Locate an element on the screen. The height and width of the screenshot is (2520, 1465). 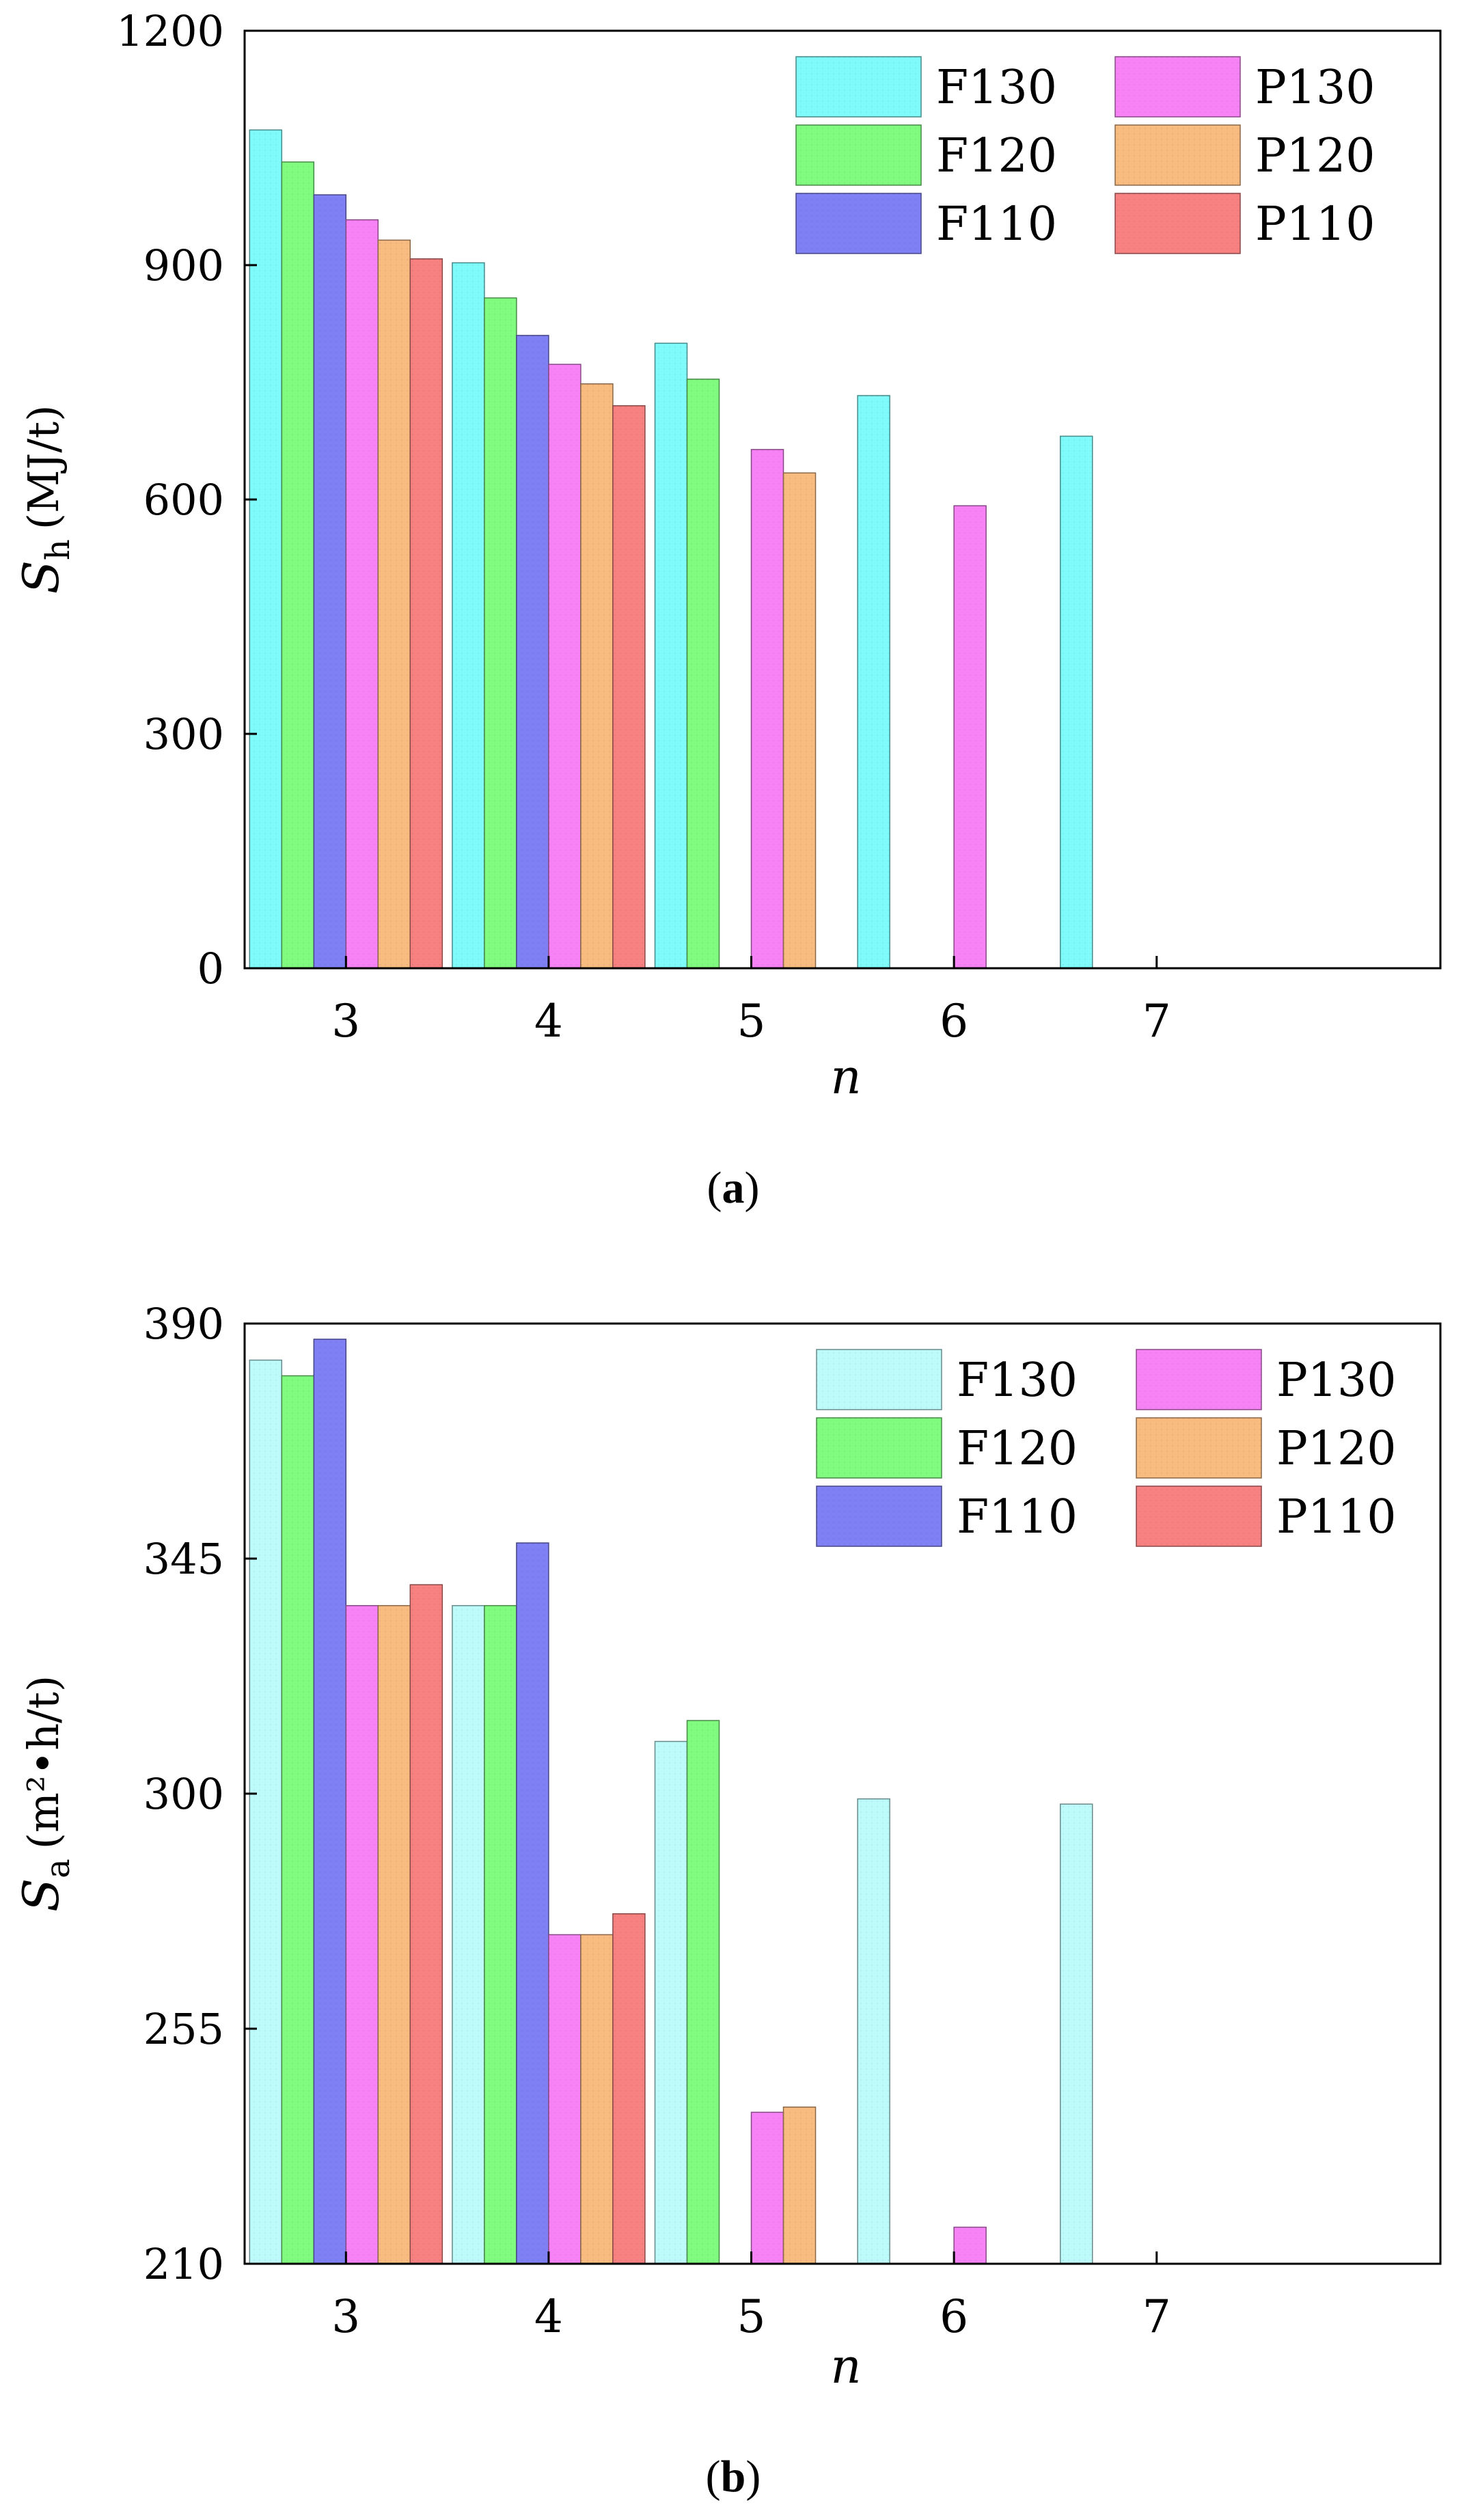
panel-caption: (a) is located at coordinates (734, 1188).